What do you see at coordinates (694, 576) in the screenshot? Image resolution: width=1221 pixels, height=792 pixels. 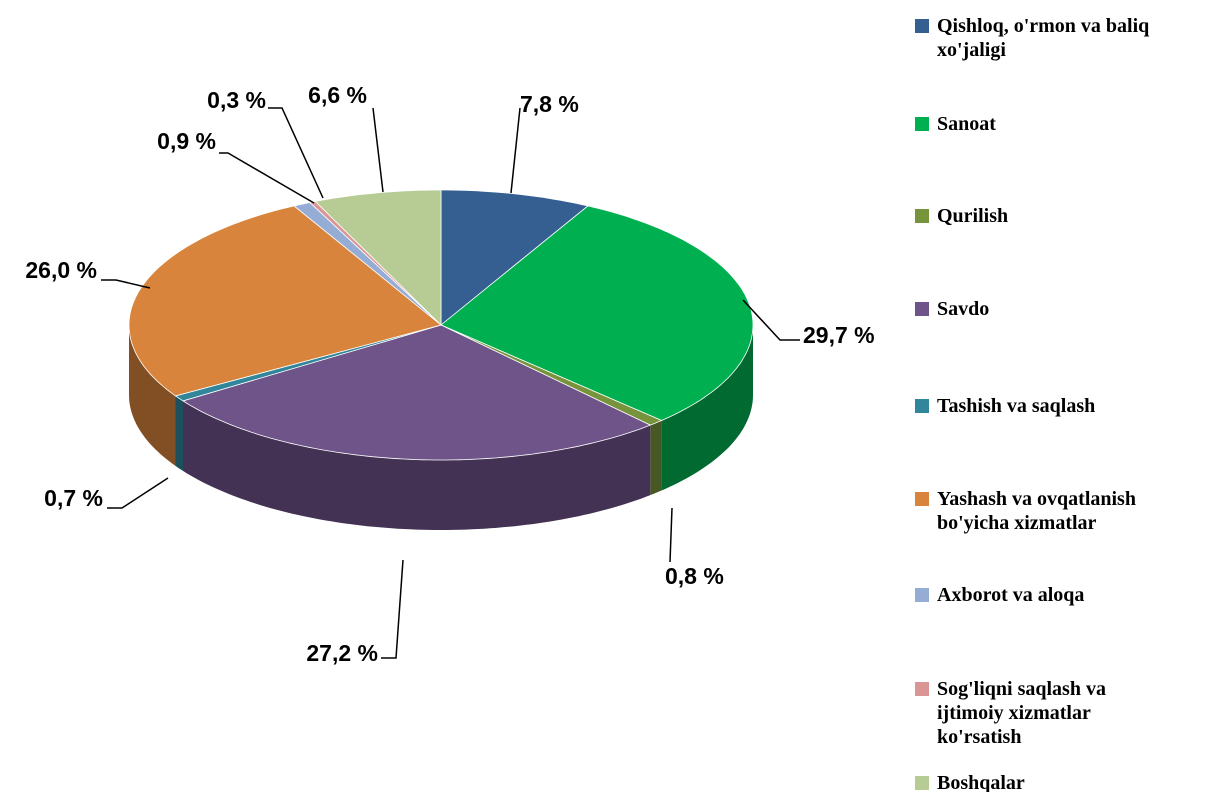 I see `data-label: 0,8 %` at bounding box center [694, 576].